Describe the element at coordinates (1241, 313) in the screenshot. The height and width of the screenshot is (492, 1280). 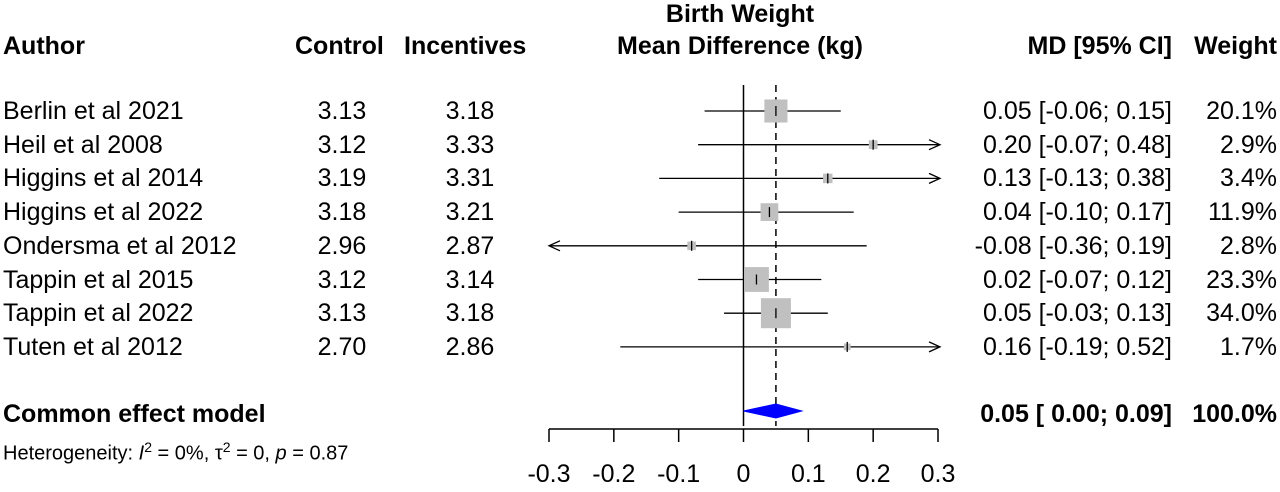
I see `study-weight: 34.0%` at that location.